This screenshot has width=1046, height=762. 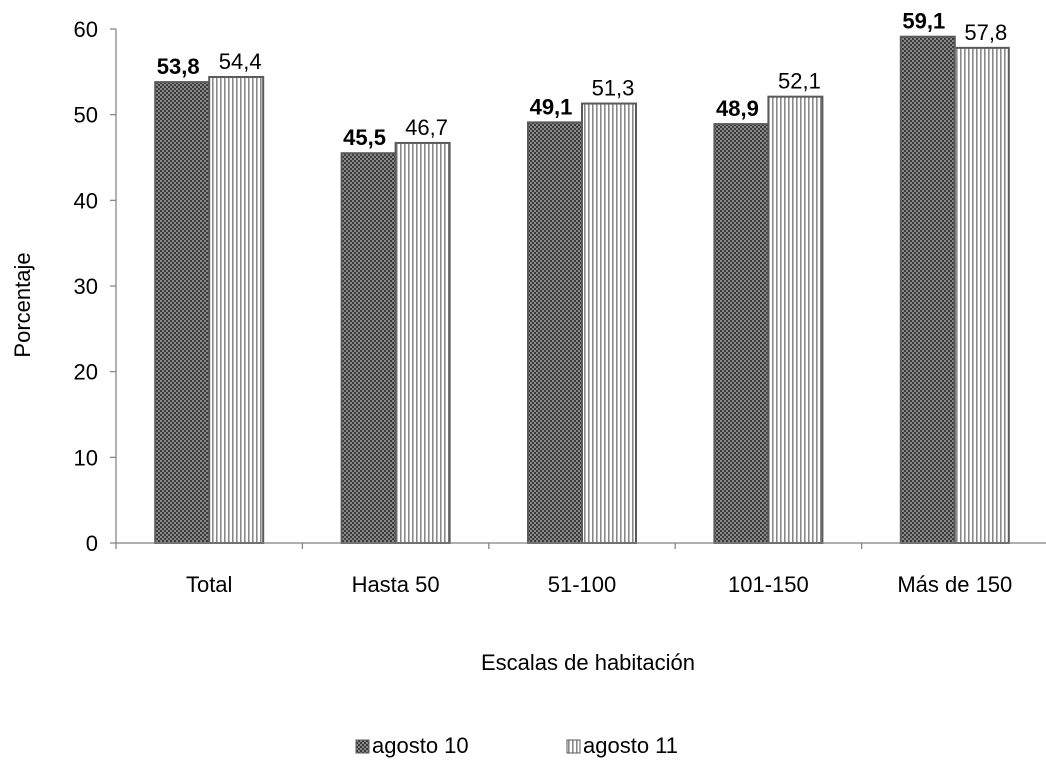 What do you see at coordinates (613, 88) in the screenshot?
I see `data-label: 51,3` at bounding box center [613, 88].